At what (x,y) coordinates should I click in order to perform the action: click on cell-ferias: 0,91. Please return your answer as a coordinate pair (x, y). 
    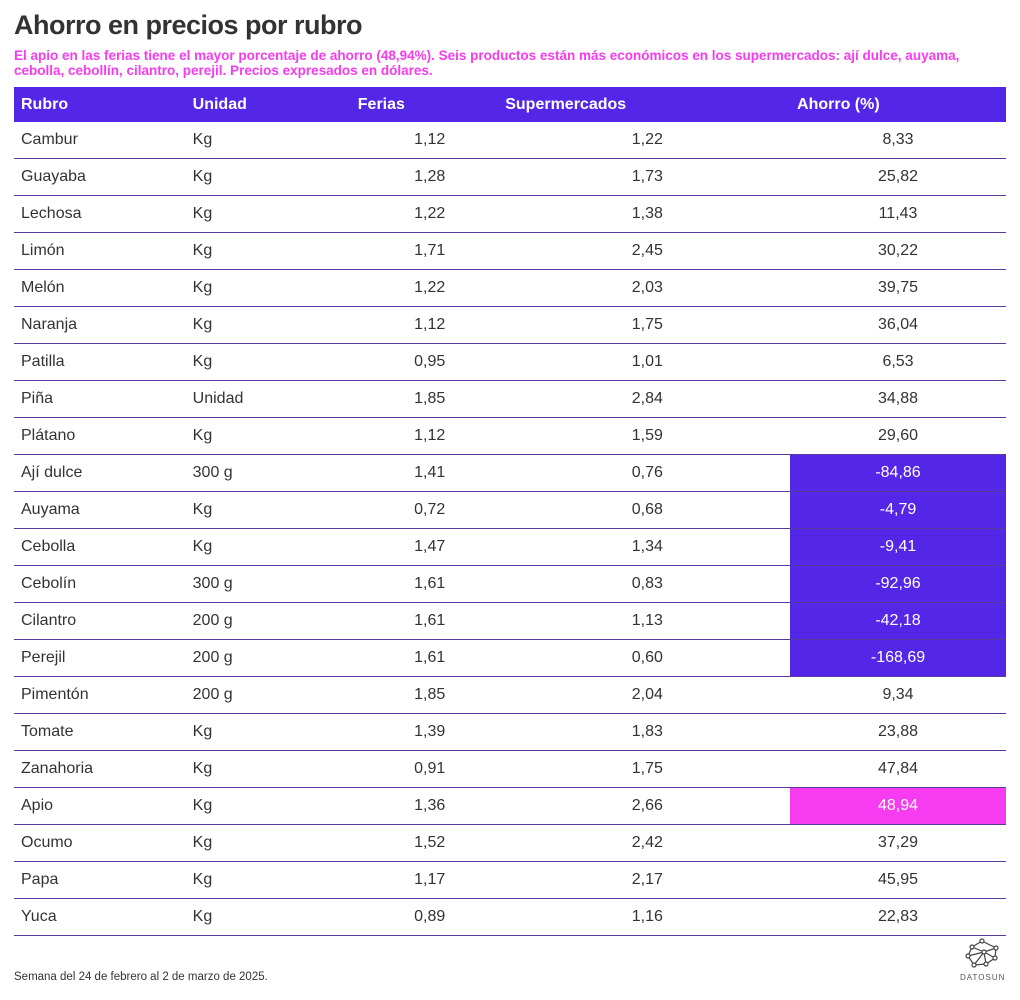
    Looking at the image, I should click on (378, 769).